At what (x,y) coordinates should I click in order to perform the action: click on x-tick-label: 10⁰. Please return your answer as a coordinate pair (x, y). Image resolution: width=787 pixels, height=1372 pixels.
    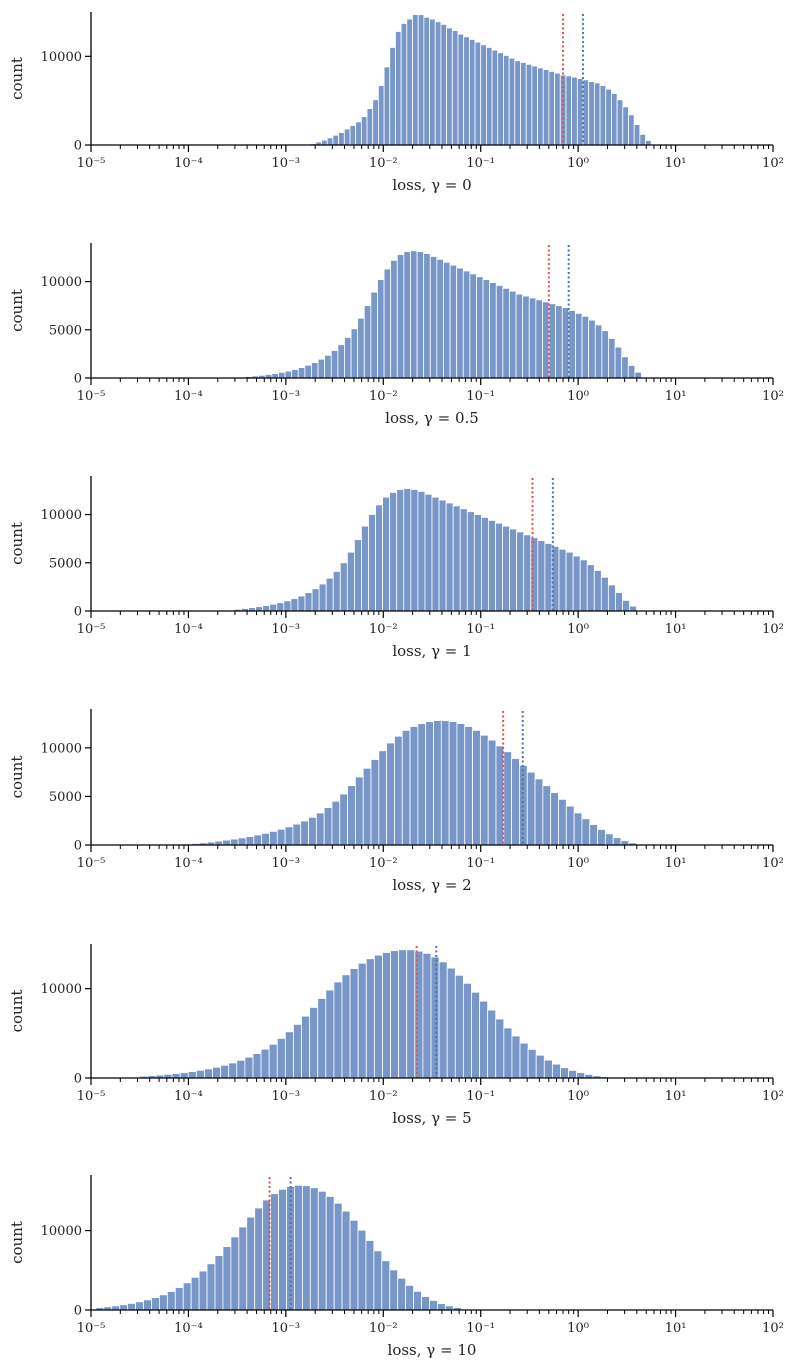
    Looking at the image, I should click on (578, 629).